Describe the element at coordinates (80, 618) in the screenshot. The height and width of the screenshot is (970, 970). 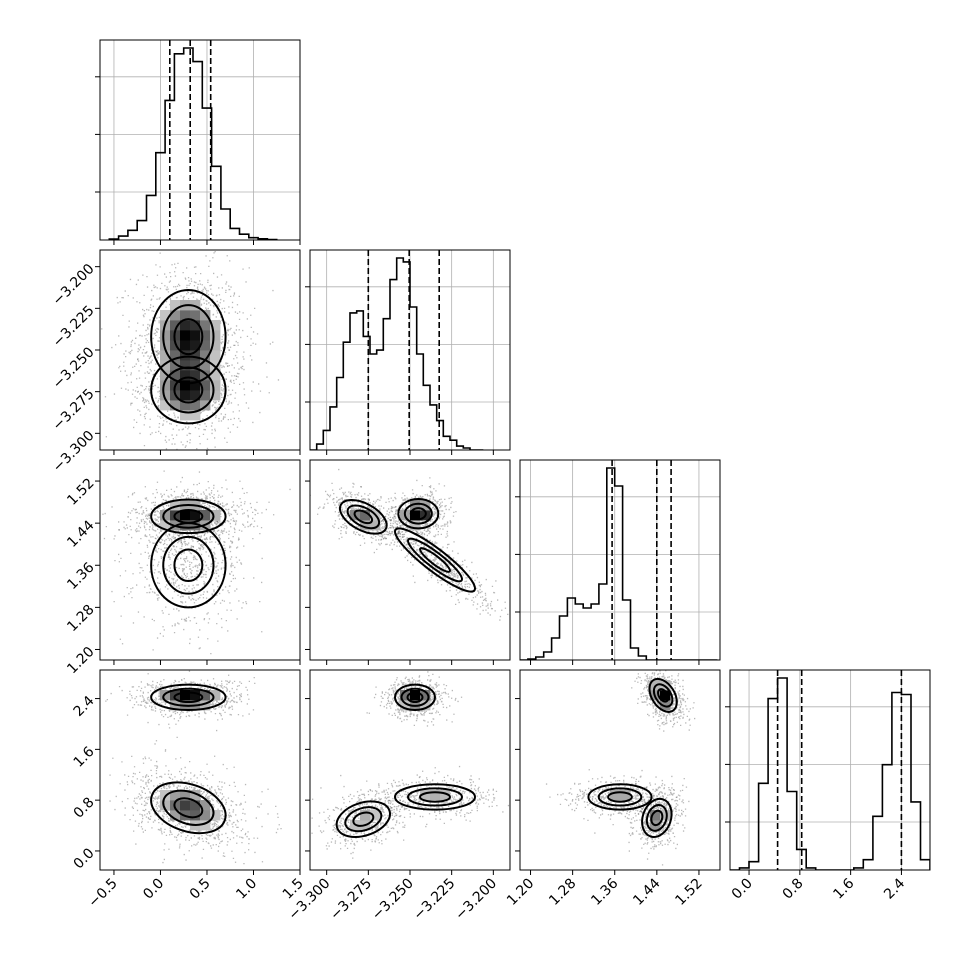
I see `y-tick-label-2-1: 1.28` at that location.